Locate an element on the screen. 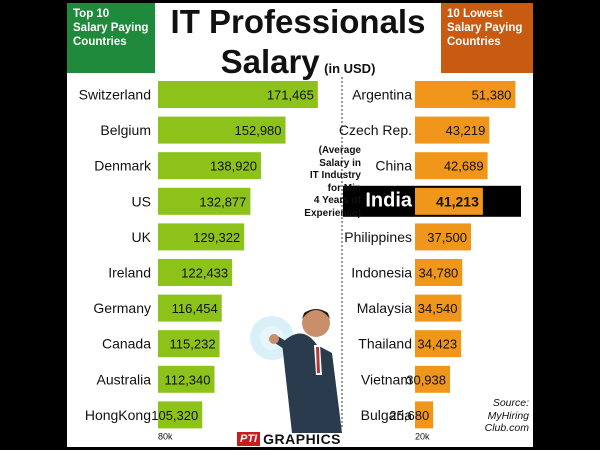  top-10-tag-line: Salary Paying is located at coordinates (111, 28).